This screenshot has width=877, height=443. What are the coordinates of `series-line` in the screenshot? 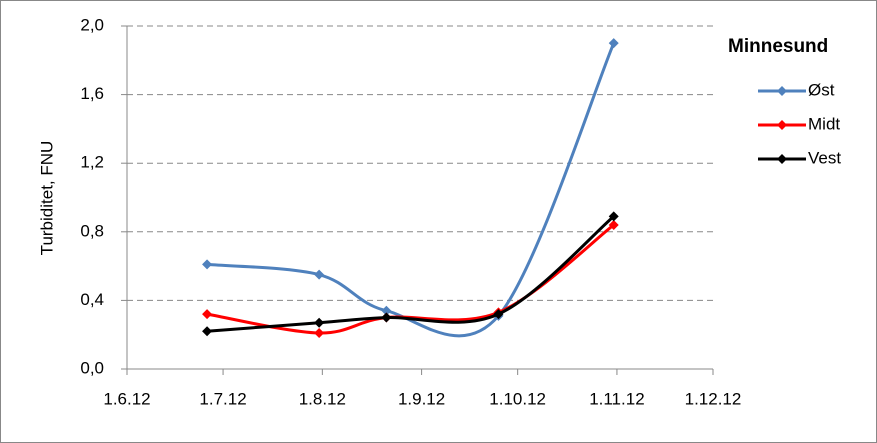 It's located at (410, 274).